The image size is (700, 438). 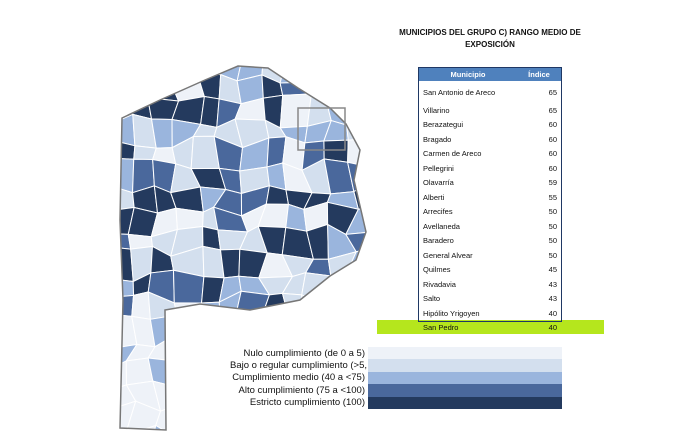 What do you see at coordinates (298, 378) in the screenshot?
I see `legend-label: Cumplimiento medio (40 a <75)` at bounding box center [298, 378].